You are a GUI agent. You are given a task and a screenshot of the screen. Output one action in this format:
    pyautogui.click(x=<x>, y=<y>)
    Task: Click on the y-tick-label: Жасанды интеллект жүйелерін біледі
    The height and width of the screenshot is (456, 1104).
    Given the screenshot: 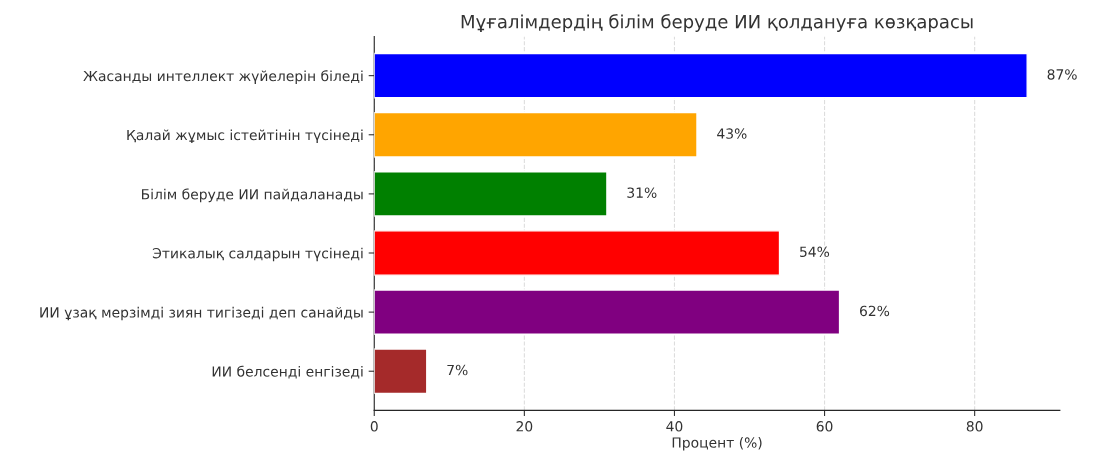 What is the action you would take?
    pyautogui.click(x=223, y=77)
    